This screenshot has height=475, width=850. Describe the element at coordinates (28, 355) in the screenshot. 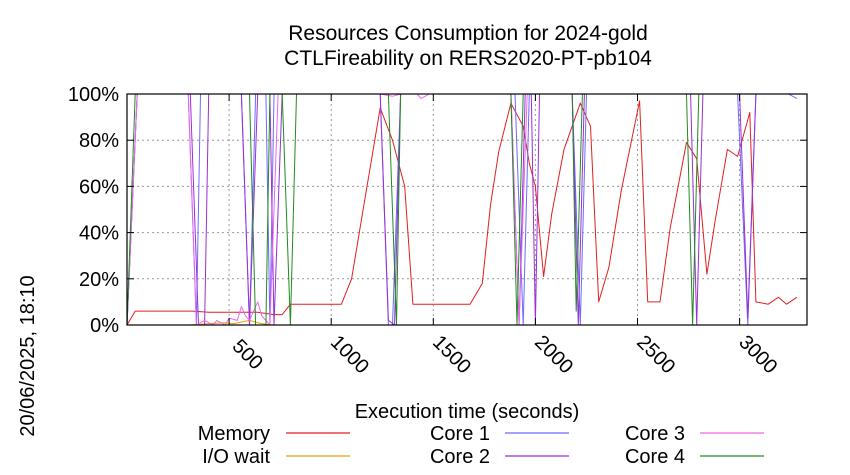

I see `timestamp-label: 20/06/2025, 18:10` at that location.